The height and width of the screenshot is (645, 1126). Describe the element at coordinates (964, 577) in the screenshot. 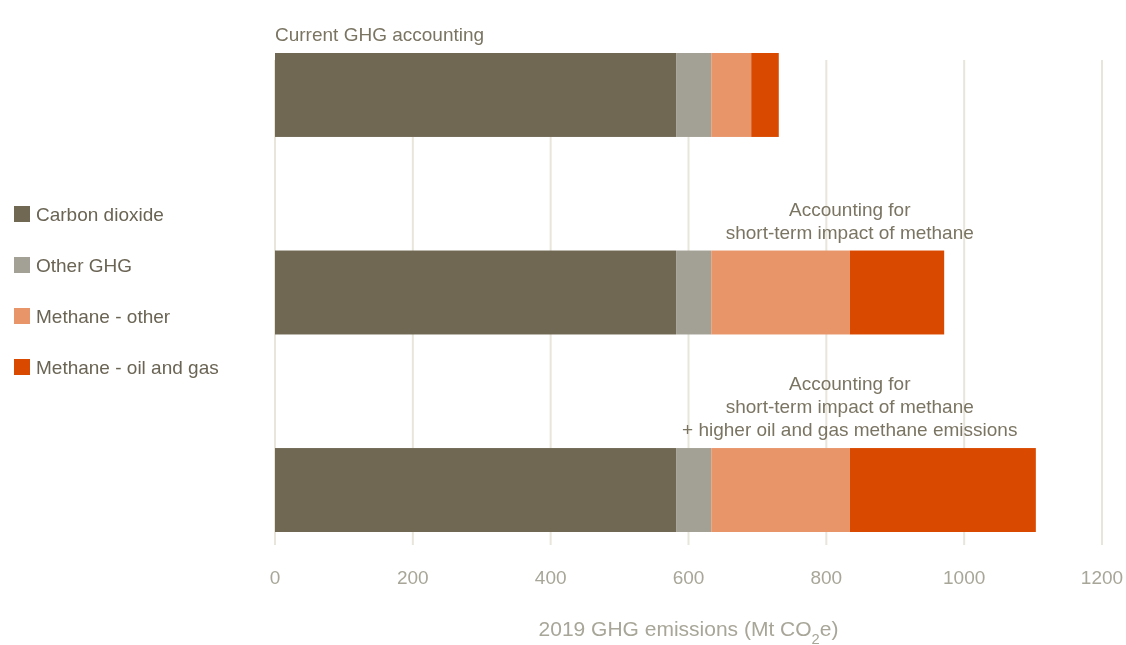

I see `x-tick-label: 1000` at that location.